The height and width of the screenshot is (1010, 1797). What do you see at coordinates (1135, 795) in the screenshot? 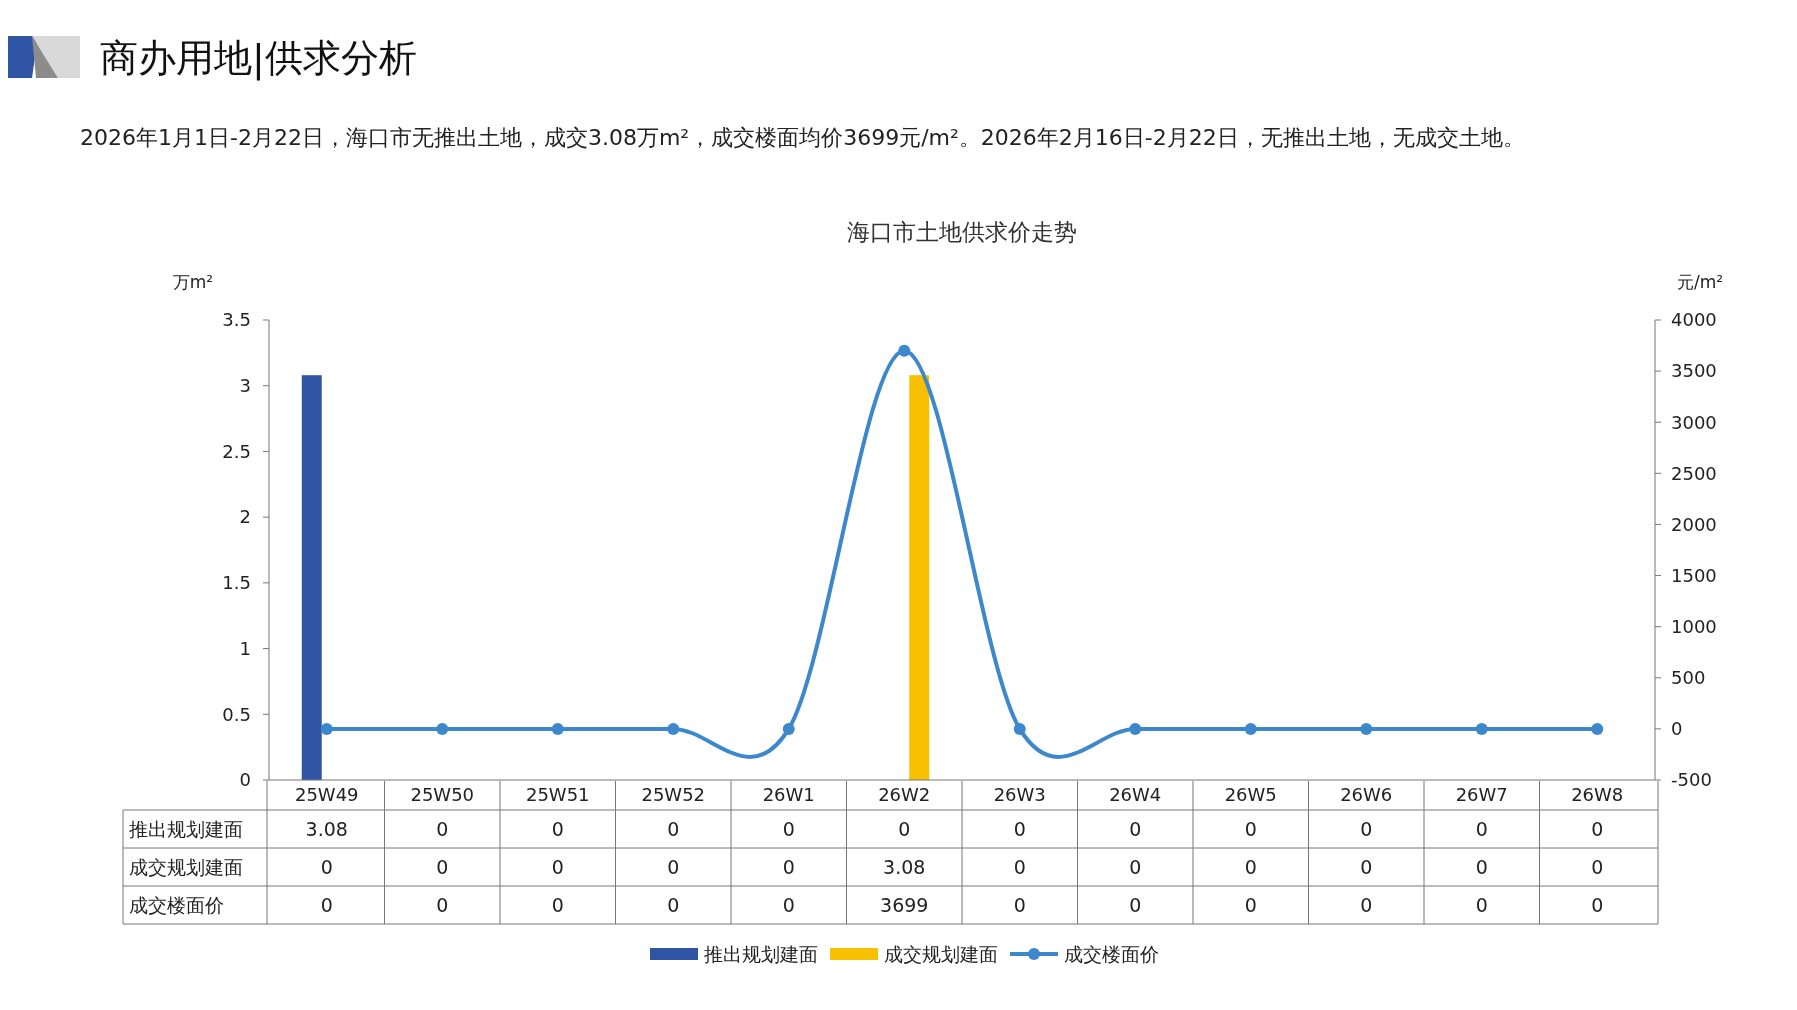
I see `x-tick-label: 26W4` at bounding box center [1135, 795].